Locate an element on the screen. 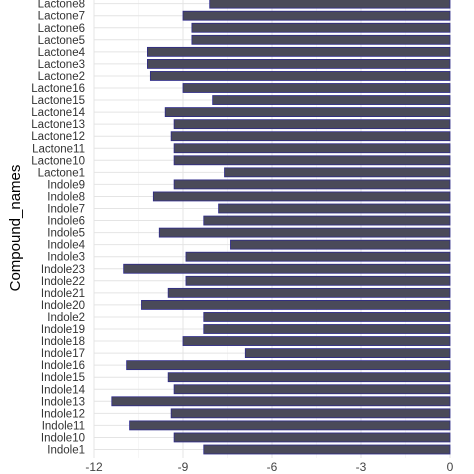 Image resolution: width=474 pixels, height=474 pixels. bar-indole11 is located at coordinates (290, 425).